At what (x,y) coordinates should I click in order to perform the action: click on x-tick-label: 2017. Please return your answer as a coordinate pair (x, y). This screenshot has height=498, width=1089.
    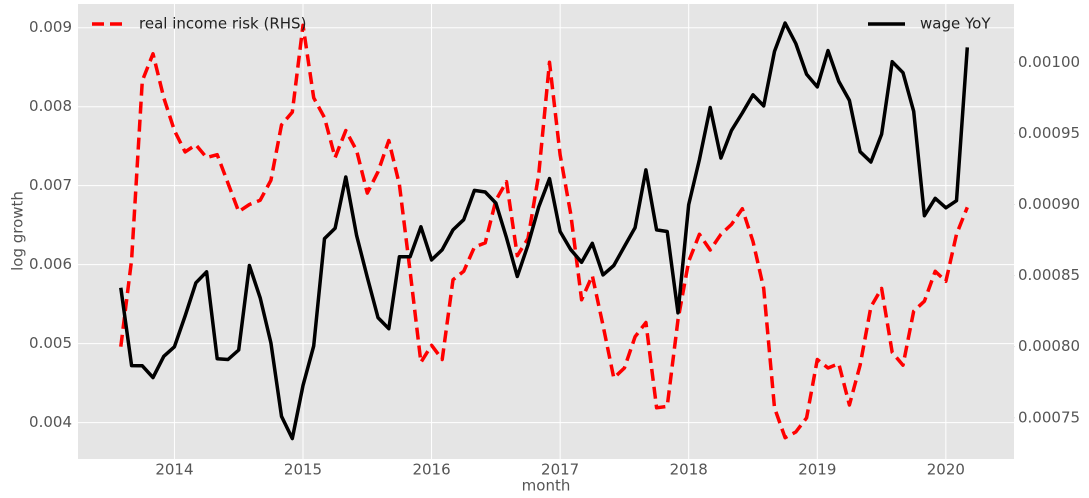
    Looking at the image, I should click on (560, 470).